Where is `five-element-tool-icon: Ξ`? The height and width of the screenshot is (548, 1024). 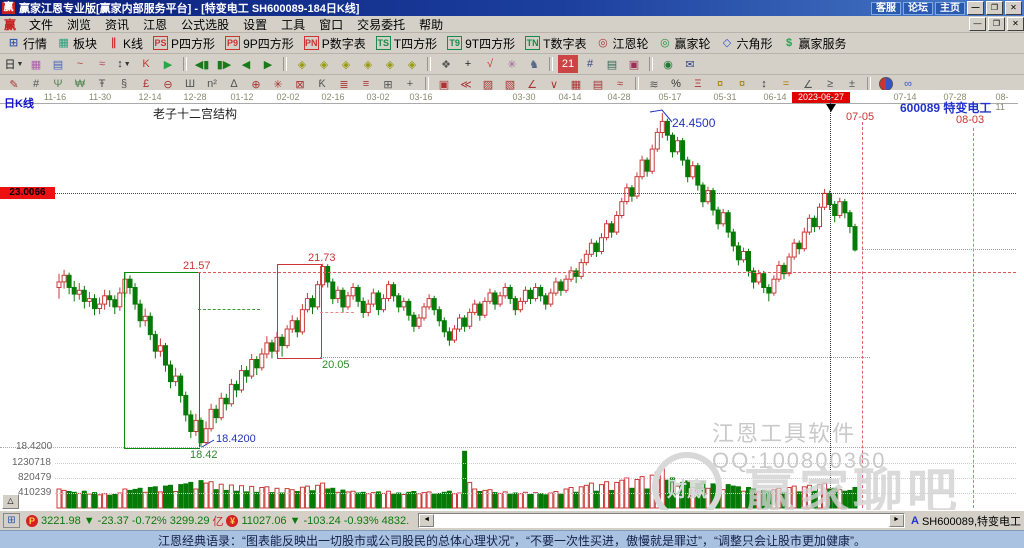 five-element-tool-icon: Ξ is located at coordinates (698, 84).